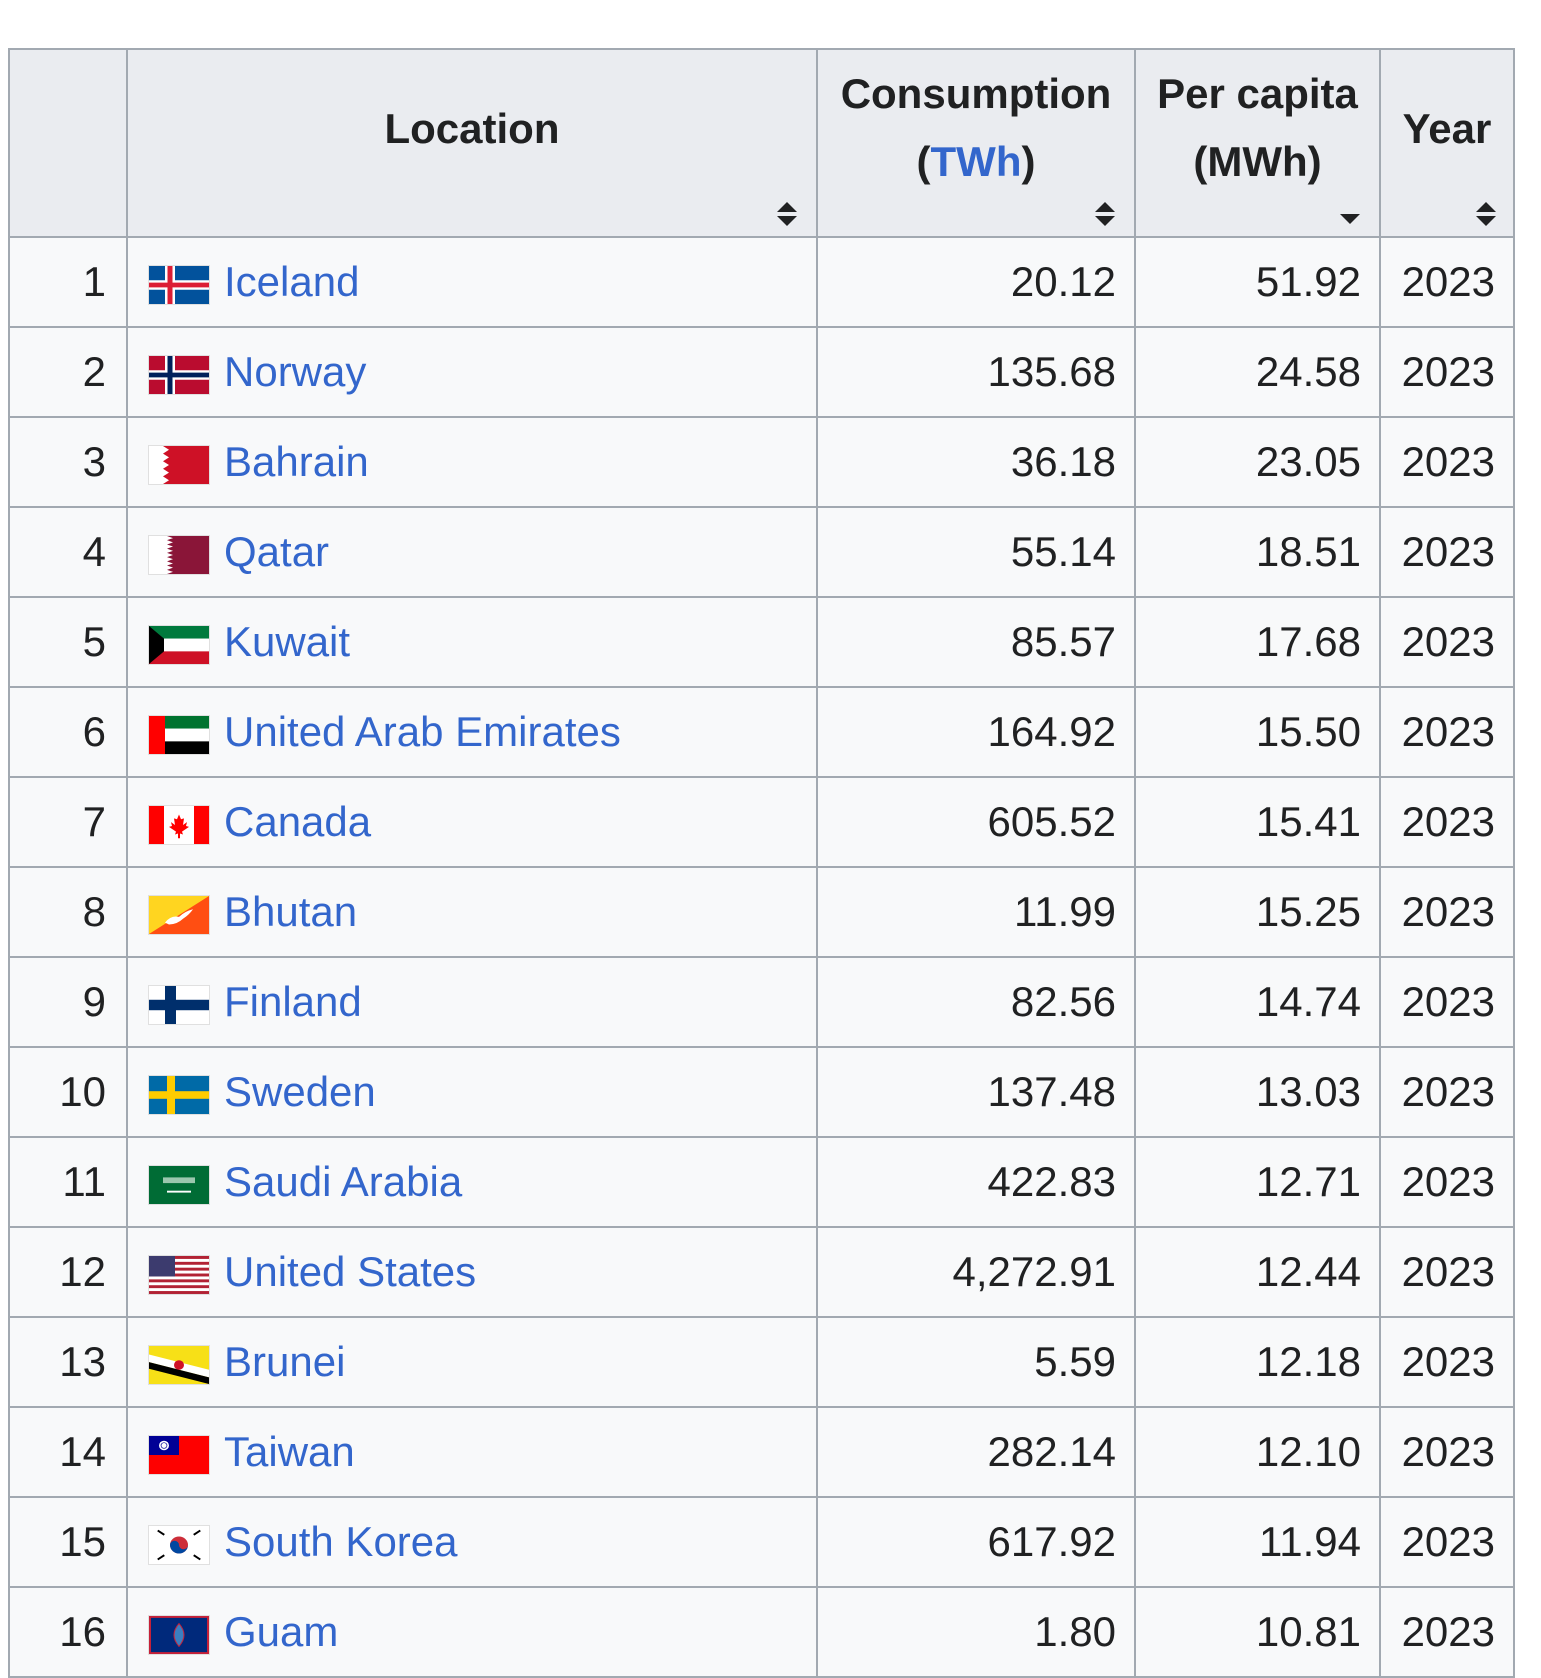 This screenshot has width=1541, height=1678. I want to click on table-row: 9 Finland 82.56 14.74 2023, so click(761, 1002).